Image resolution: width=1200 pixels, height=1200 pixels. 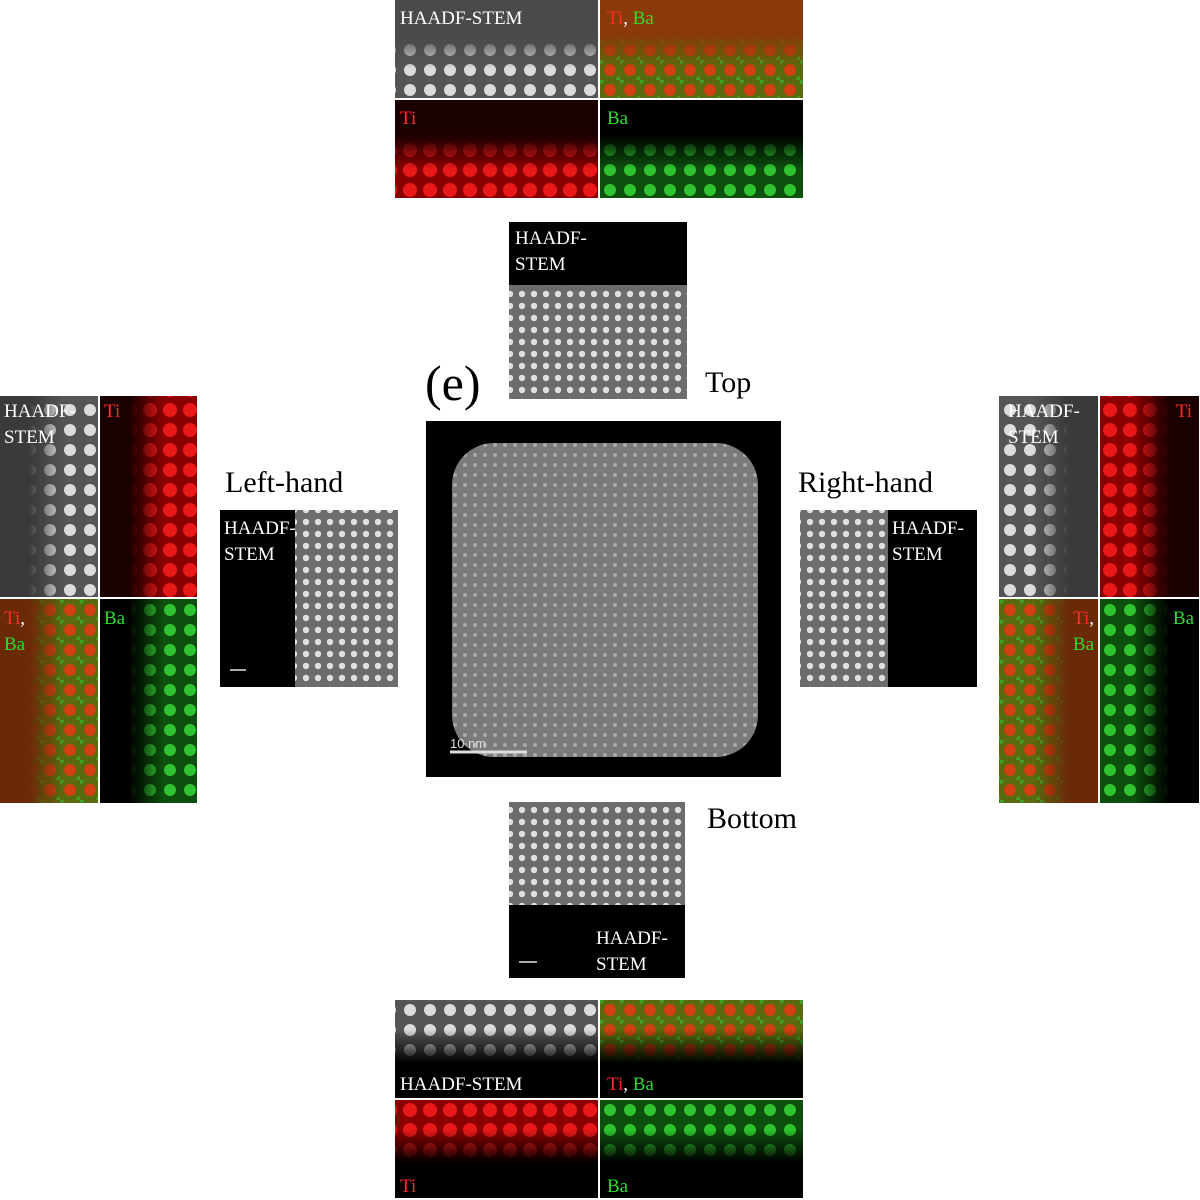 What do you see at coordinates (309, 598) in the screenshot?
I see `left-inset: HAADF- STEM` at bounding box center [309, 598].